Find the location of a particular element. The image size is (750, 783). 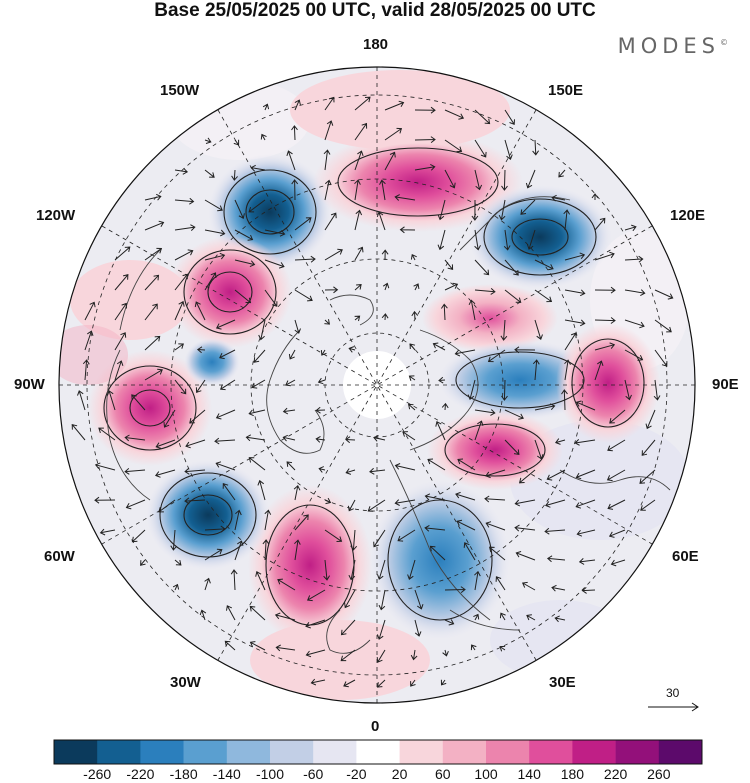

colorbar-tick-label: -180 is located at coordinates (183, 774).